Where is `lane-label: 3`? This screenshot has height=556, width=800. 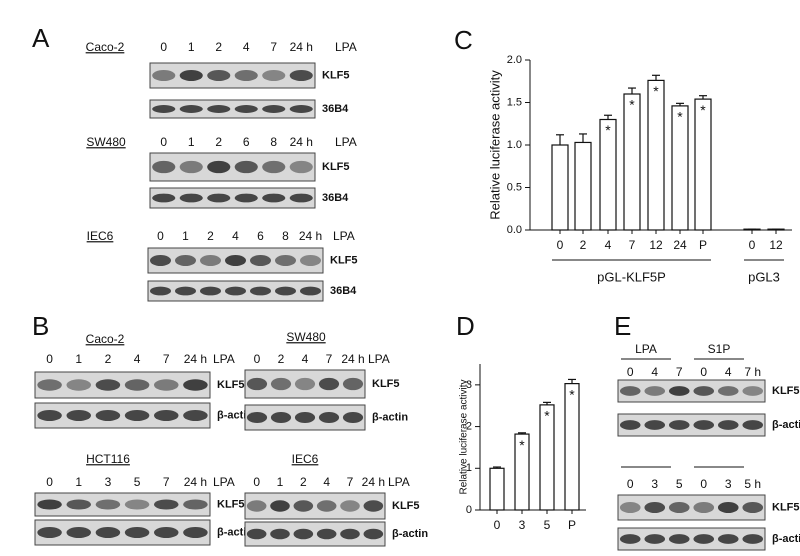 lane-label: 3 is located at coordinates (108, 482).